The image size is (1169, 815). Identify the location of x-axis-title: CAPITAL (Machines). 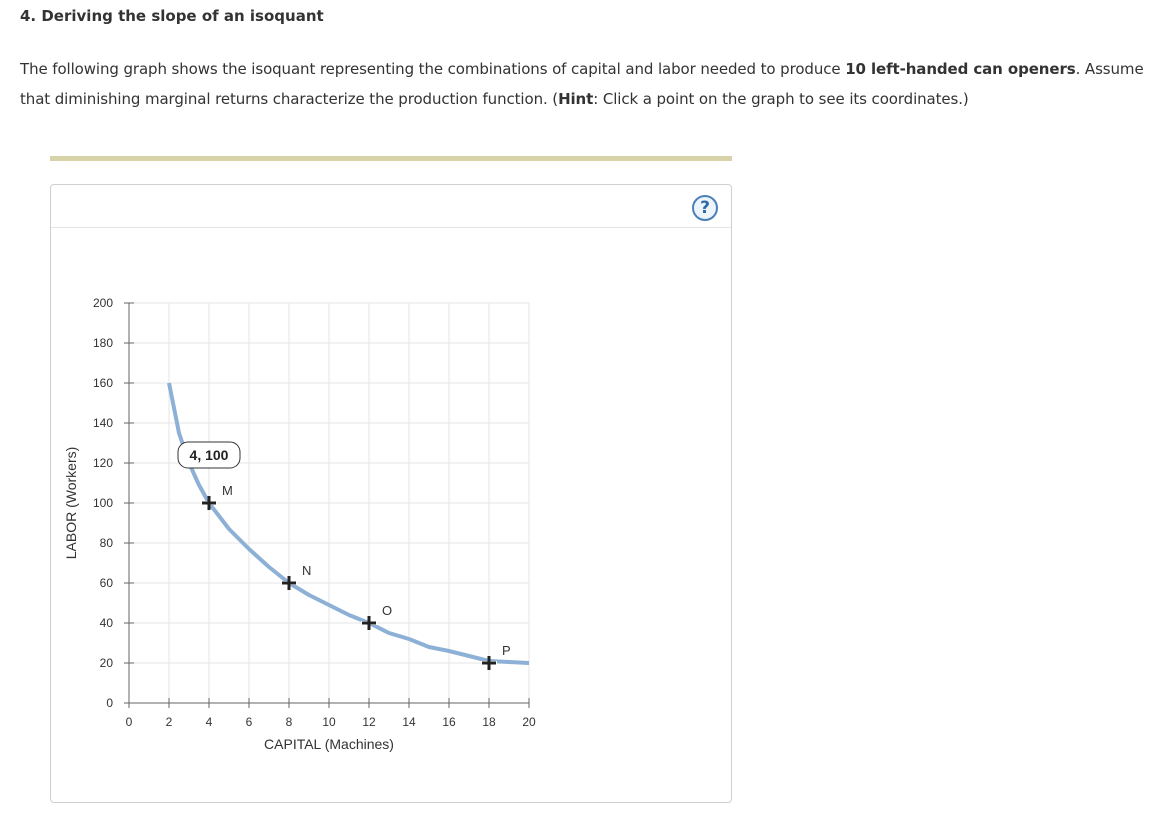
(329, 744).